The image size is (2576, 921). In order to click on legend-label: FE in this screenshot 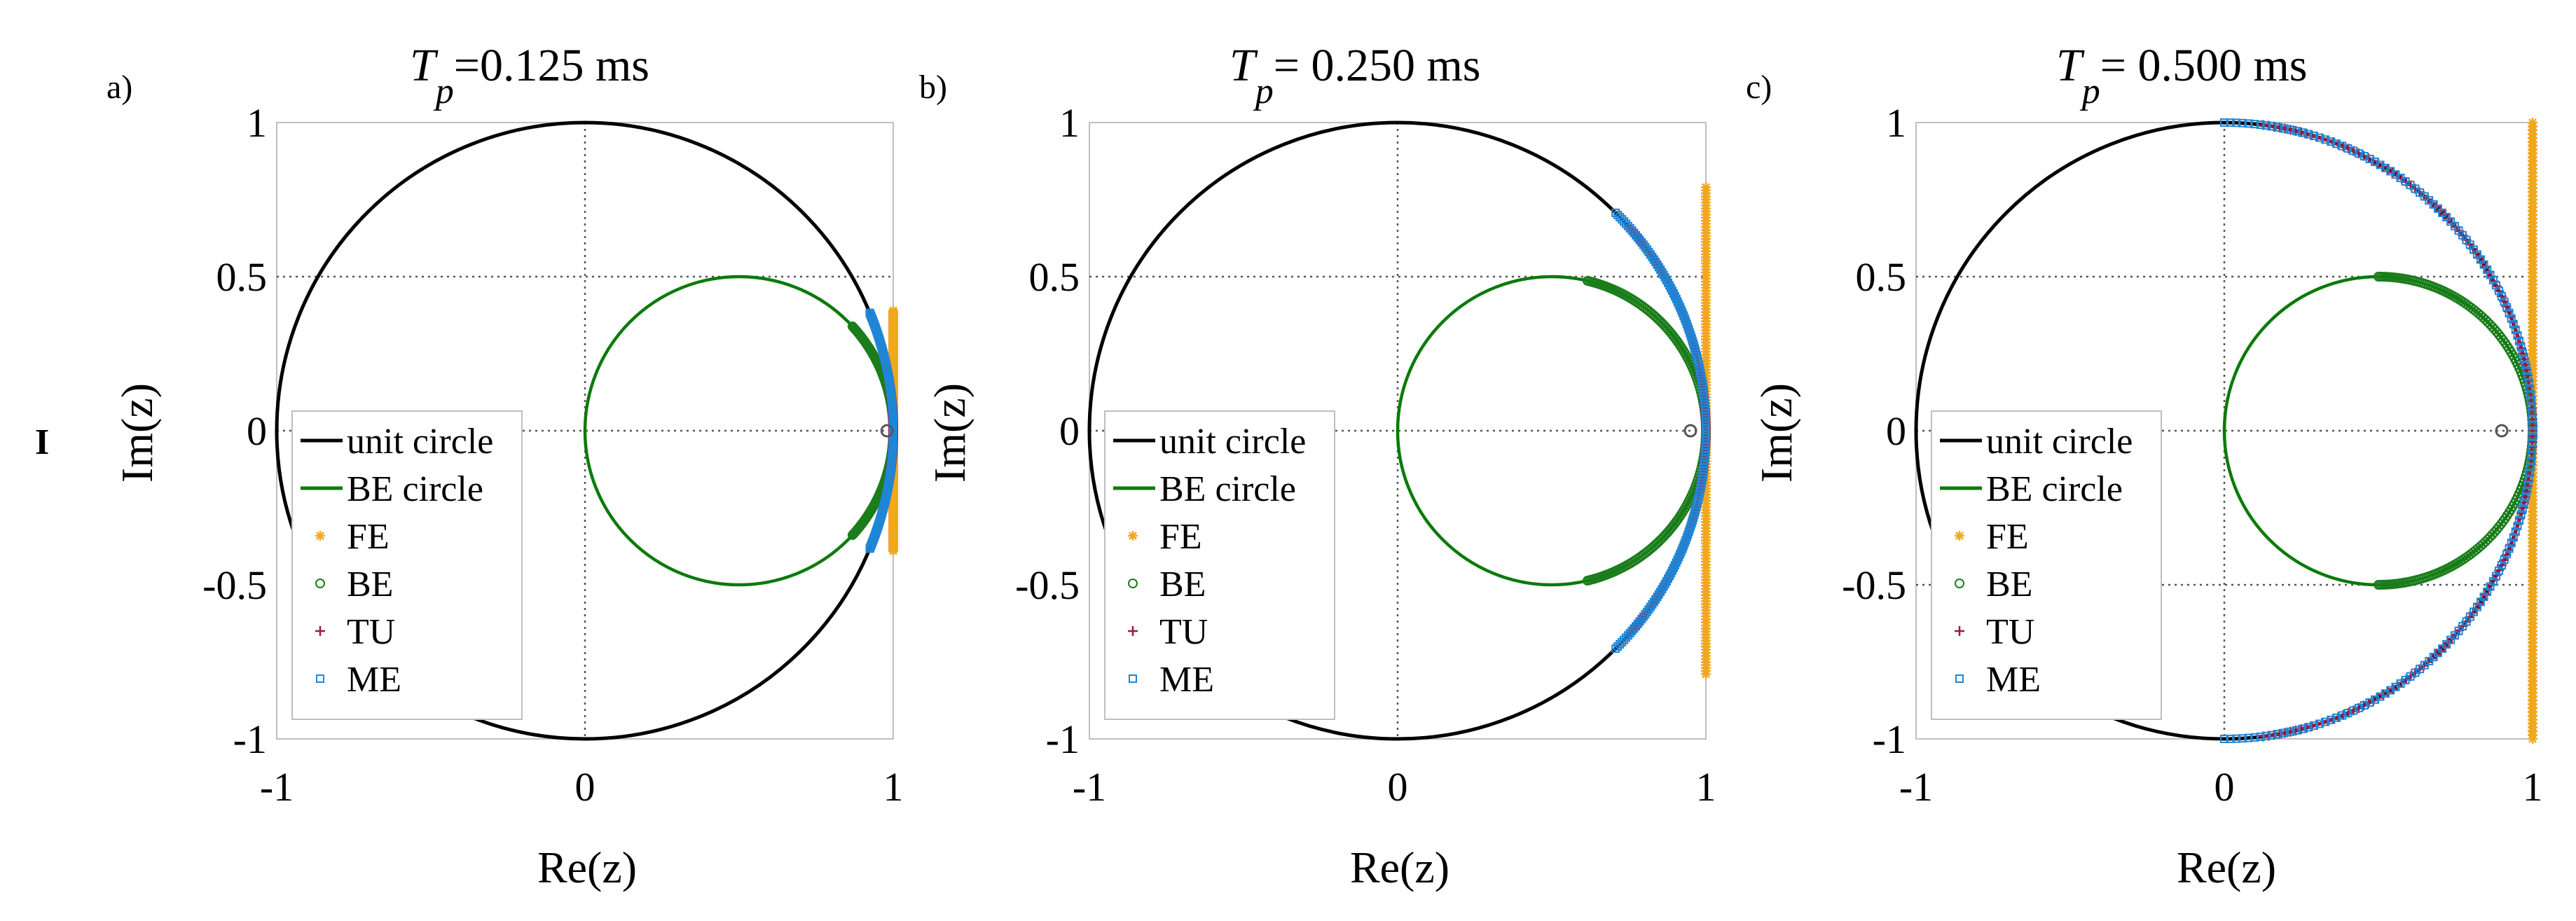, I will do `click(368, 537)`.